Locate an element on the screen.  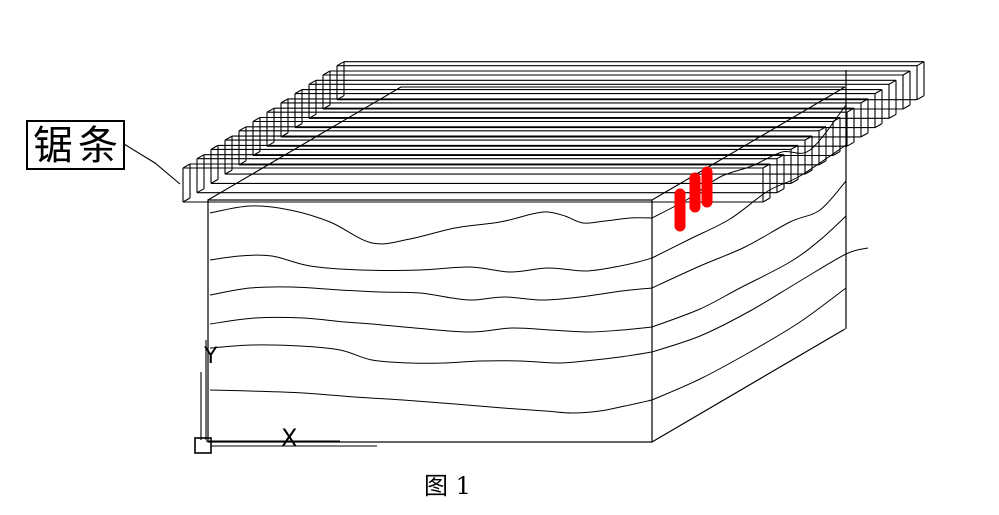
saw-blade-label: 锯条 is located at coordinates (75, 146).